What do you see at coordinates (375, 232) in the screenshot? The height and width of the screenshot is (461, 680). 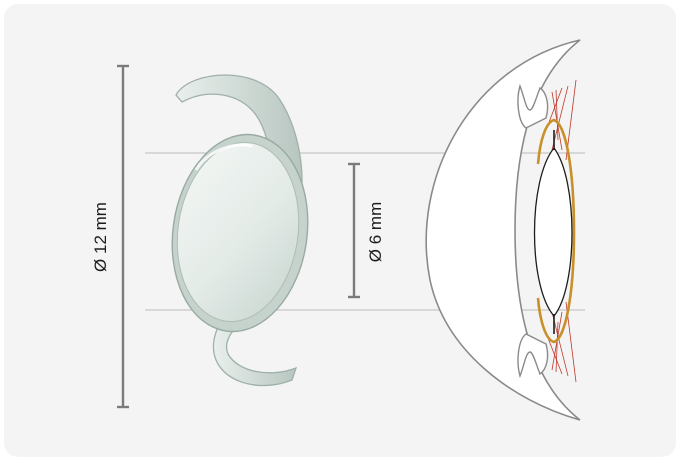 I see `optic-diameter-label: Ø 6 mm` at bounding box center [375, 232].